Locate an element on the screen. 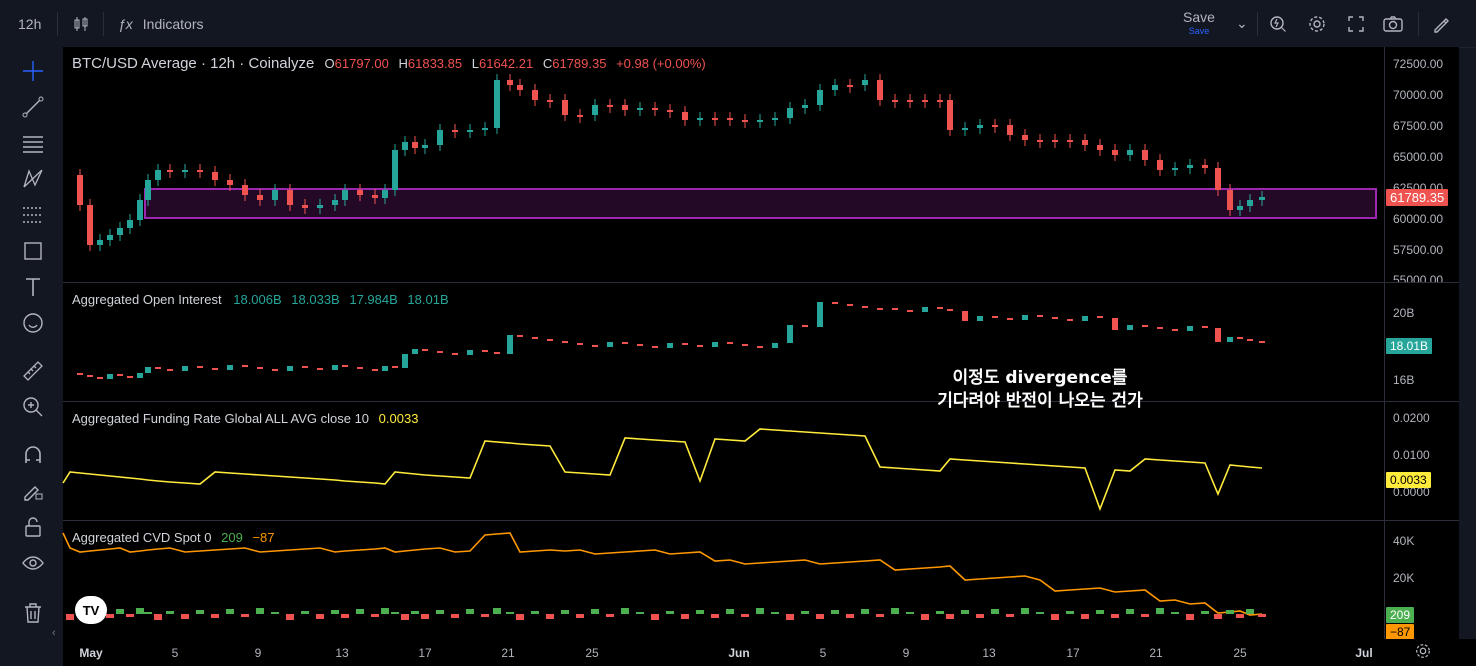  visibility-tool is located at coordinates (33, 563).